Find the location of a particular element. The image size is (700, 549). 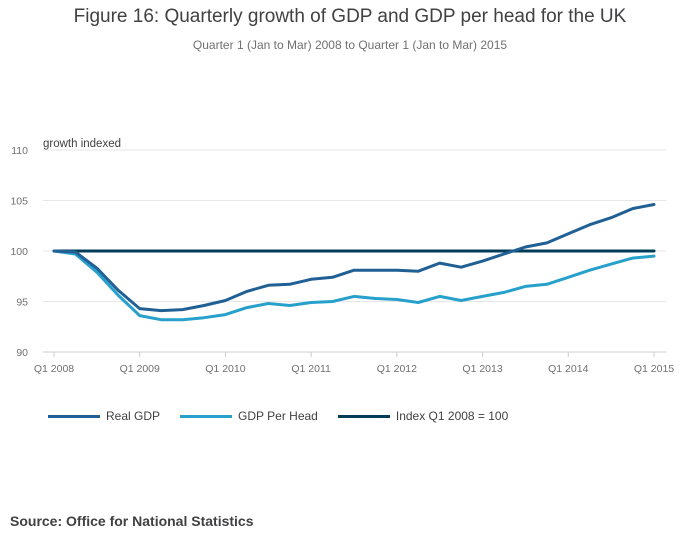

x-tick-label: Q1 2011 is located at coordinates (311, 369).